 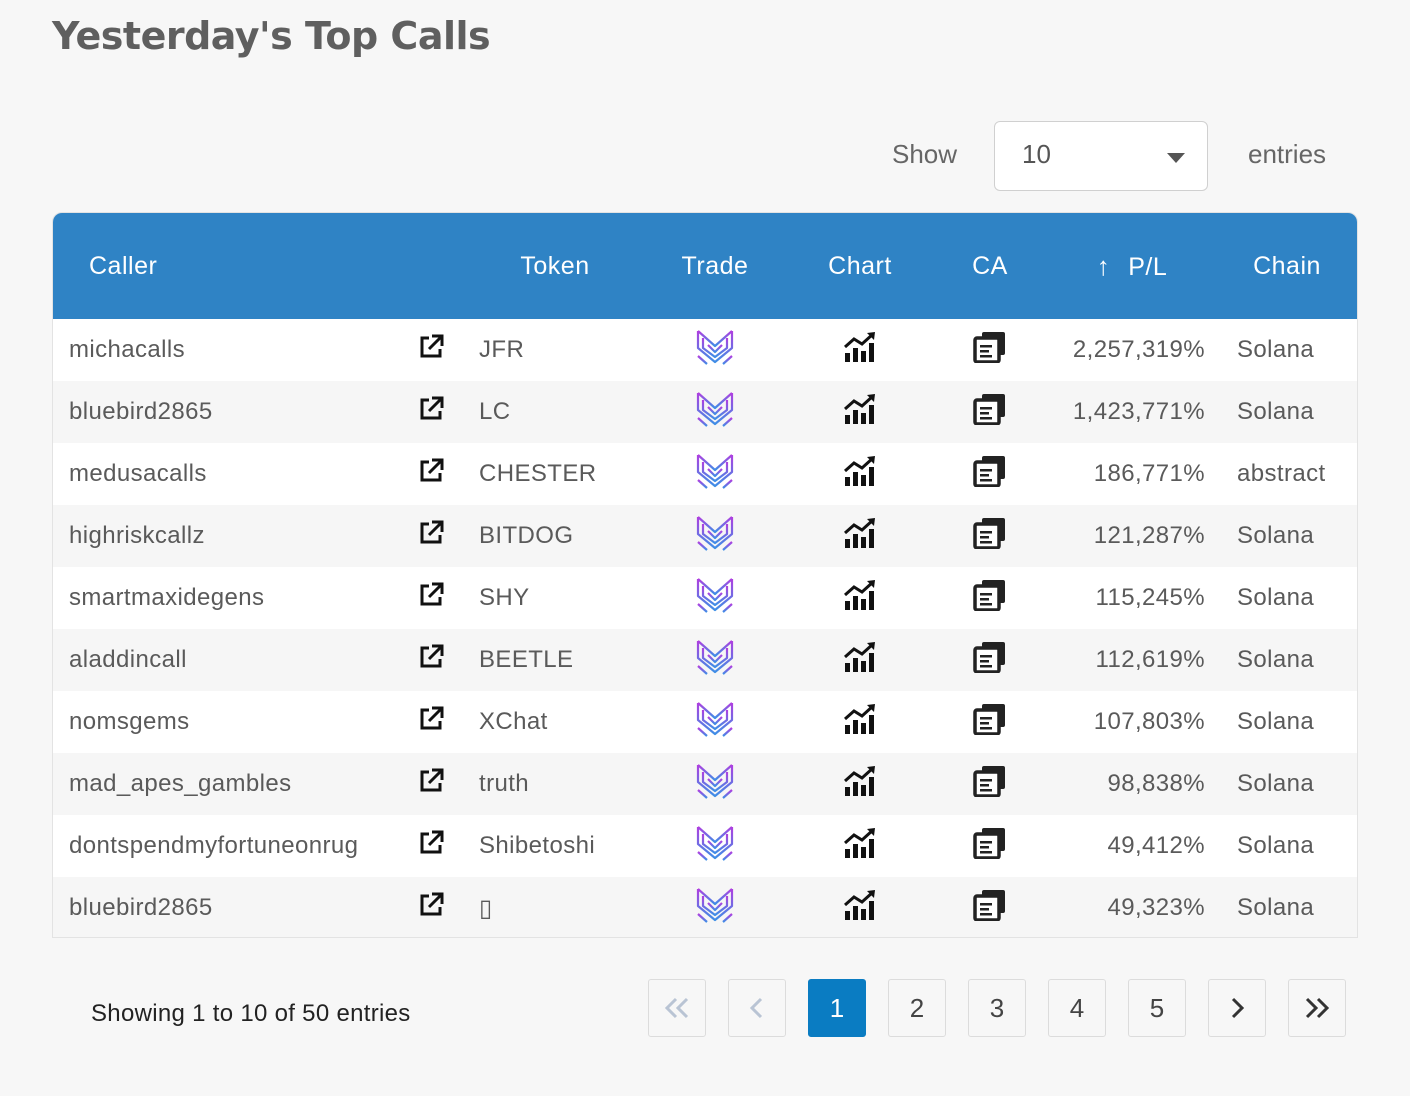 What do you see at coordinates (1101, 156) in the screenshot?
I see `entries-per-page-select: 10` at bounding box center [1101, 156].